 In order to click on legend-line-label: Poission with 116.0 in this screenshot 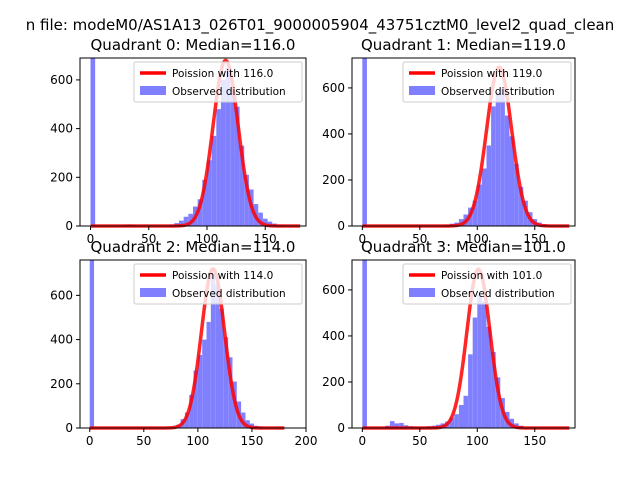, I will do `click(222, 74)`.